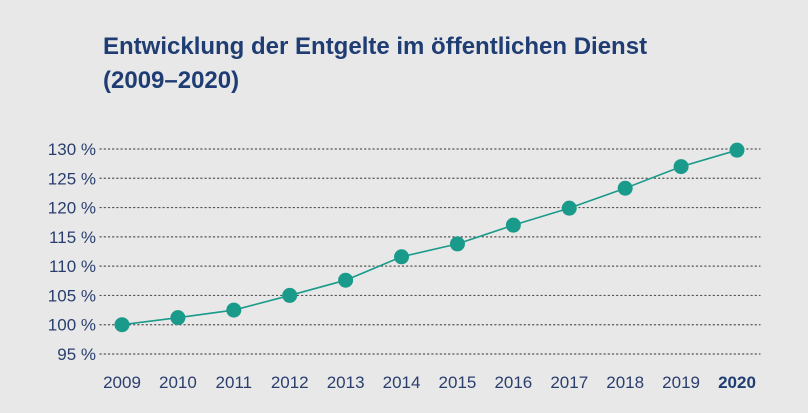  I want to click on x-tick-label: 2009, so click(122, 382).